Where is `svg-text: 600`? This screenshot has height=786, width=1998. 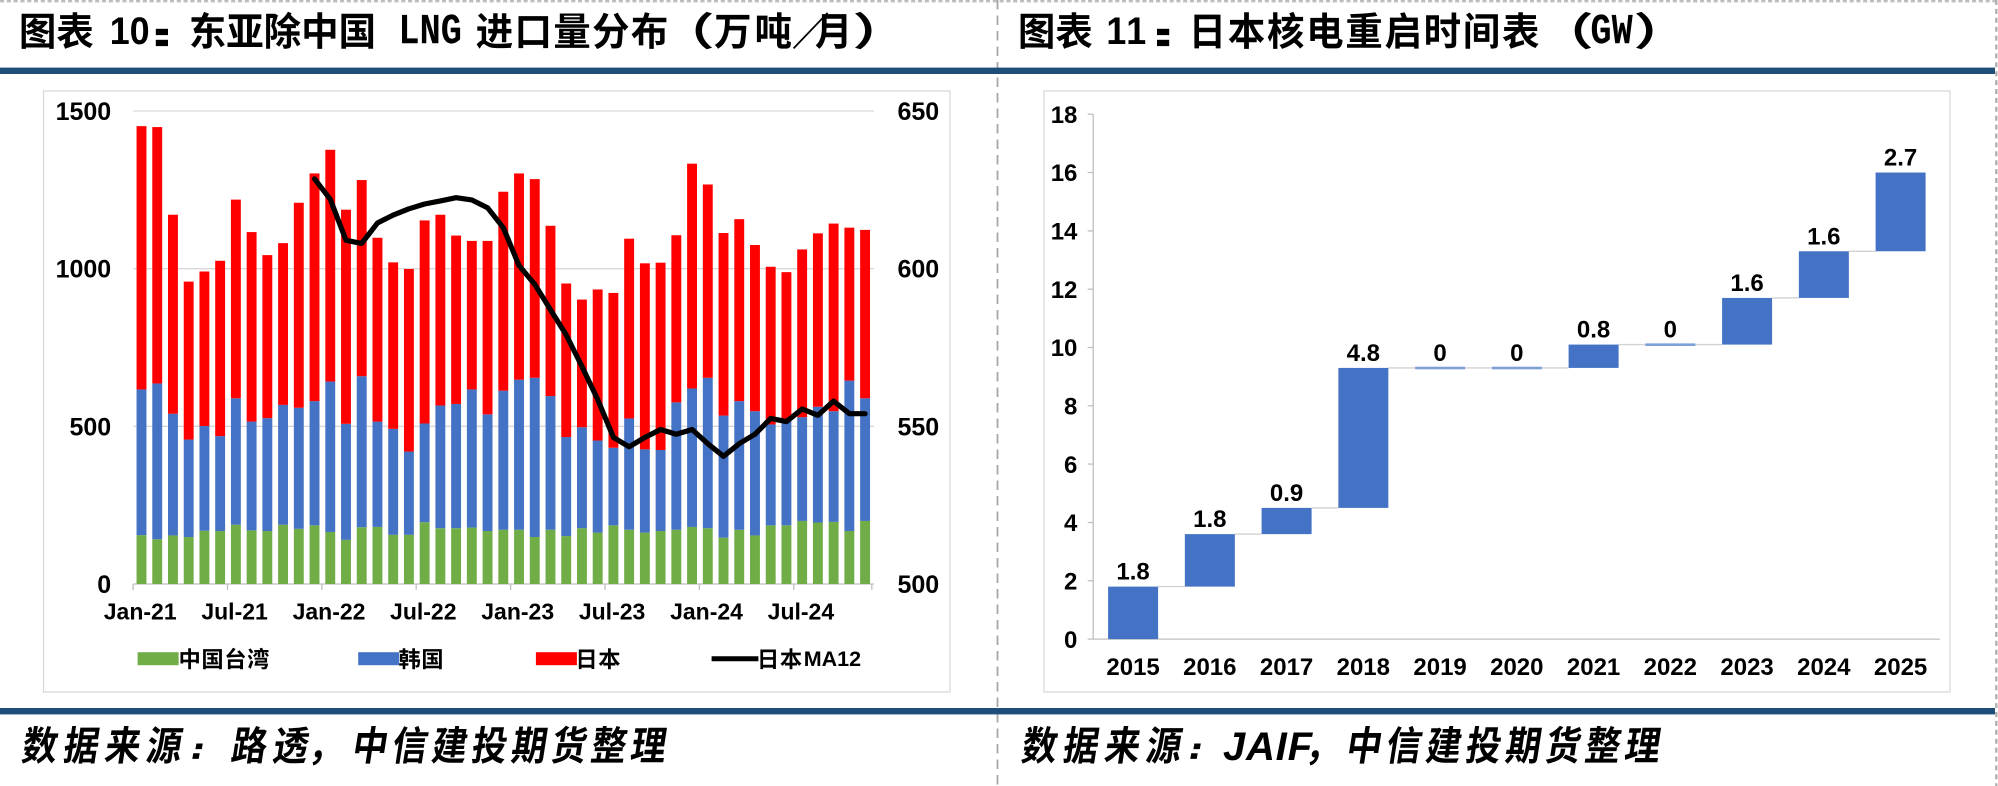
svg-text: 600 is located at coordinates (919, 270).